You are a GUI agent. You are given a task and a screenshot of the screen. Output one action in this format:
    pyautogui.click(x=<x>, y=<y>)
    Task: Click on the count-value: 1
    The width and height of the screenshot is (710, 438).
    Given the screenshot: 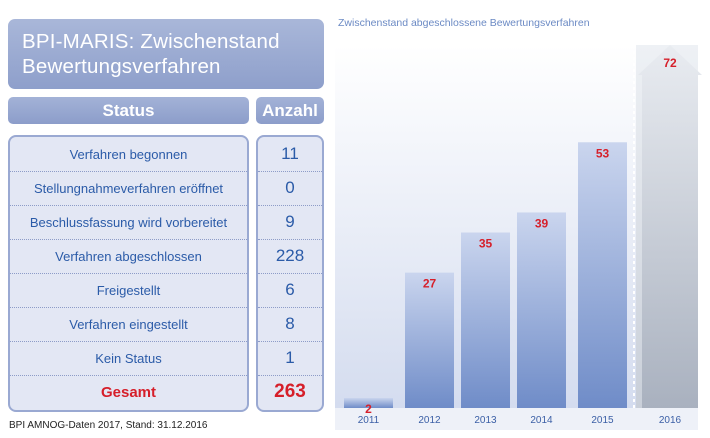 What is the action you would take?
    pyautogui.click(x=290, y=357)
    